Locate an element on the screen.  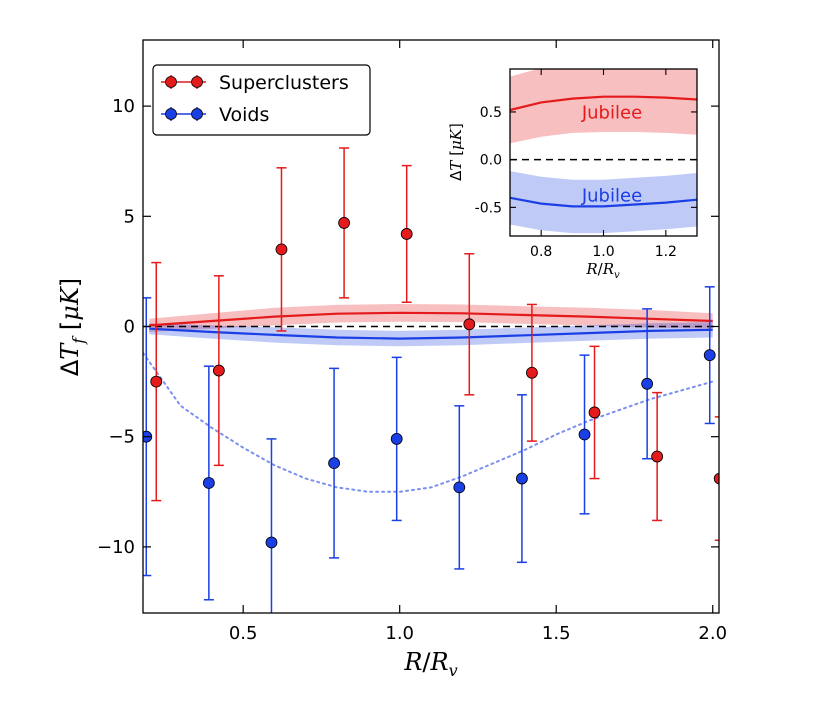
legend: Superclusters Voids is located at coordinates (261, 100).